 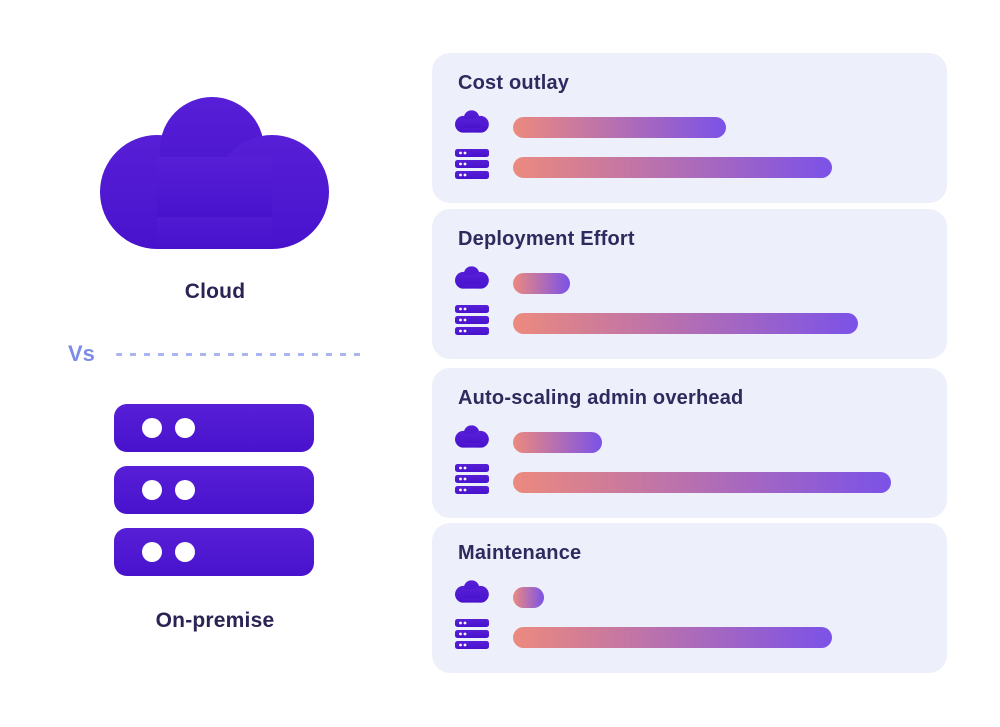 What do you see at coordinates (514, 83) in the screenshot?
I see `panel-title: Cost outlay` at bounding box center [514, 83].